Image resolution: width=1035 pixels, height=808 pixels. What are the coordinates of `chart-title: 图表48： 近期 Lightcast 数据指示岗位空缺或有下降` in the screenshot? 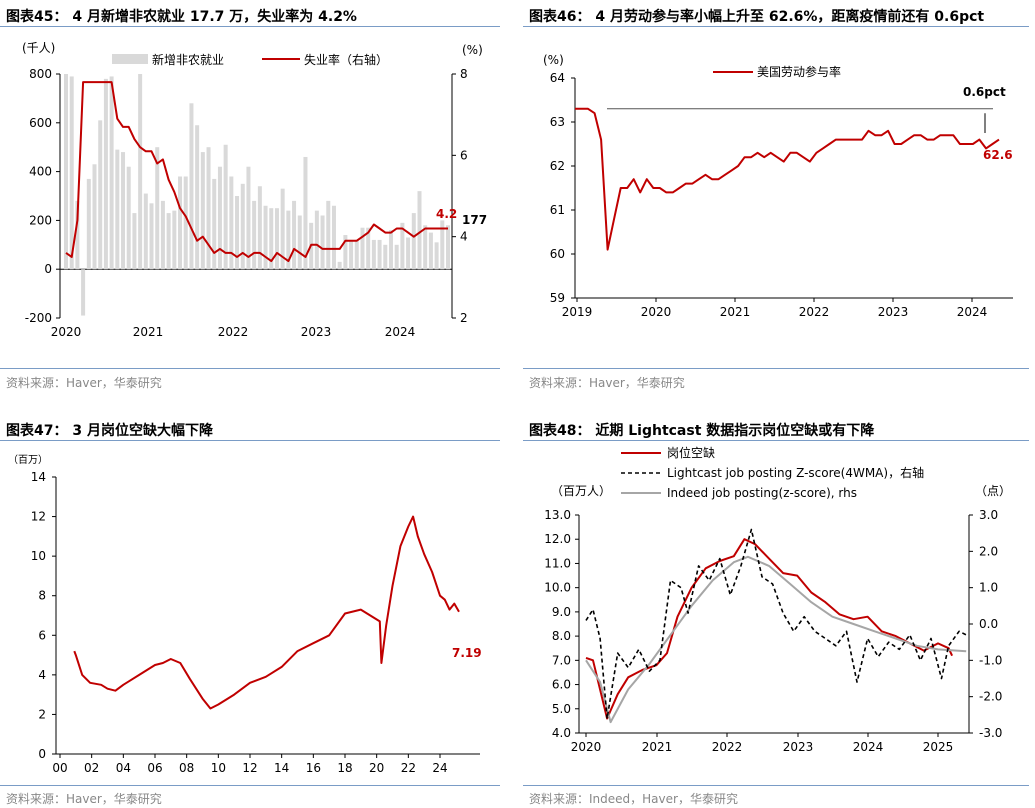 It's located at (702, 431).